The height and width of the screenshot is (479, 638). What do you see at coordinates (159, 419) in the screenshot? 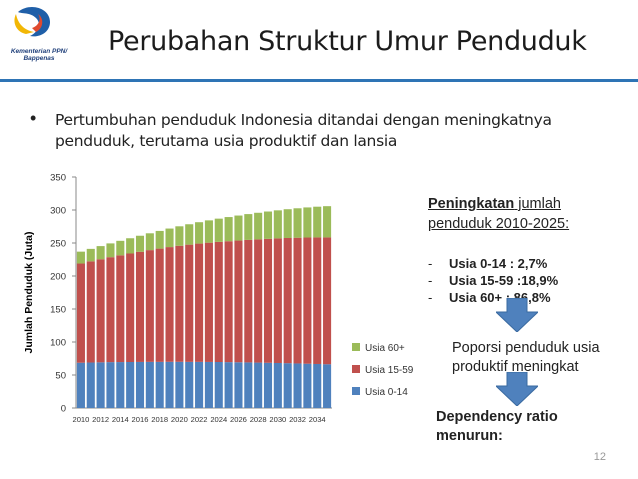
I see `x-tick-label: 2018` at bounding box center [159, 419].